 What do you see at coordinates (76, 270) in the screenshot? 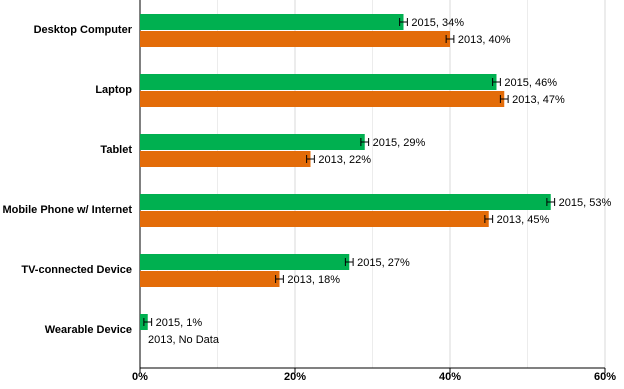
I see `category-label: TV-connected Device` at bounding box center [76, 270].